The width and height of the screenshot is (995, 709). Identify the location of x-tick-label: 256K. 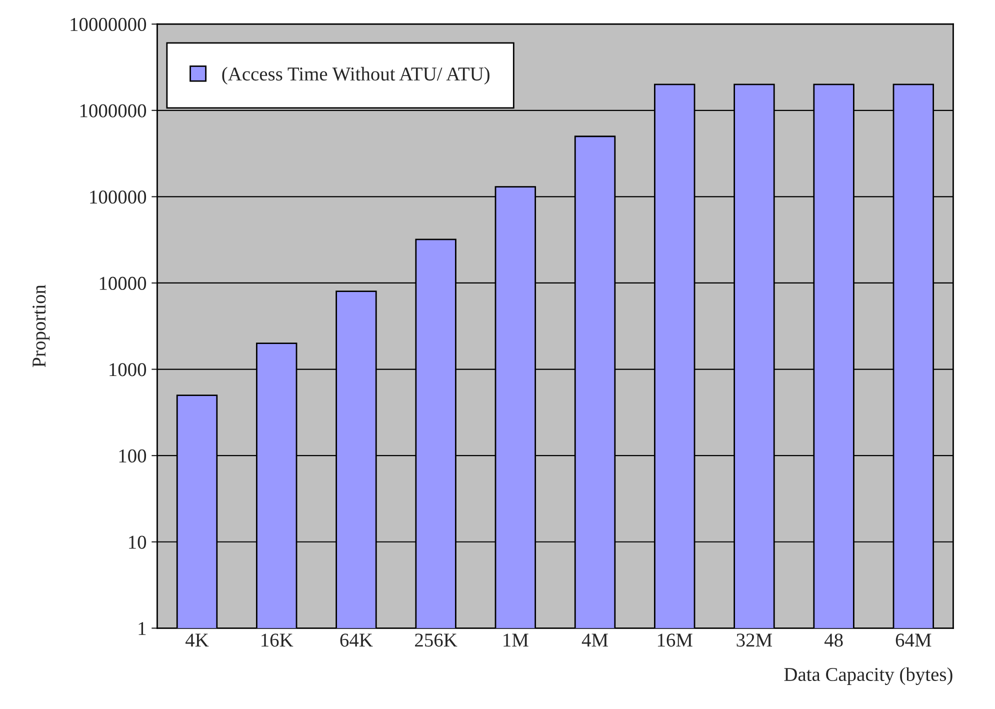
(436, 640).